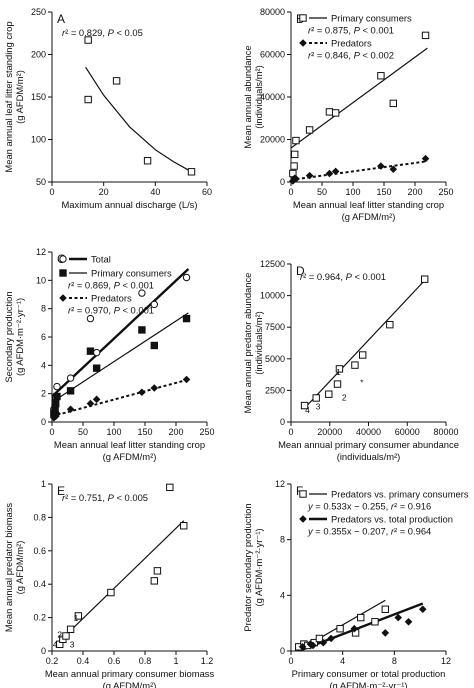 The width and height of the screenshot is (474, 688). Describe the element at coordinates (43, 394) in the screenshot. I see `y-tick-label: 2` at that location.